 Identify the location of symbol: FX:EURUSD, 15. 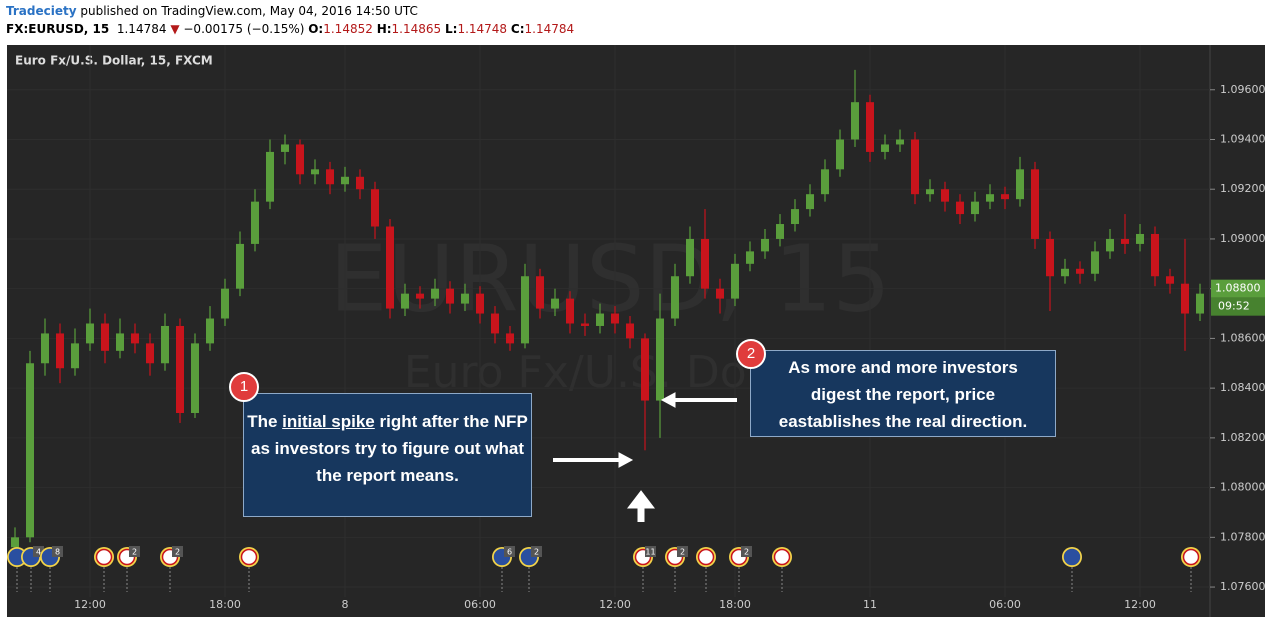
(58, 29).